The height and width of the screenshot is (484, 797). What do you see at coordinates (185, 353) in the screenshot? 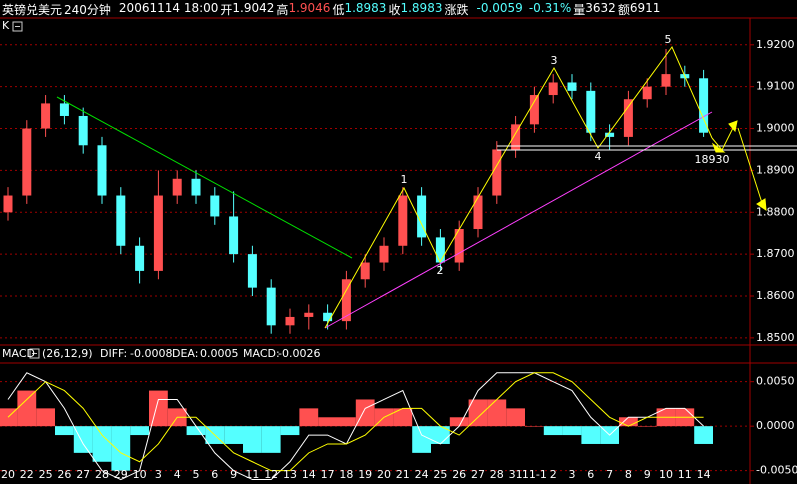
I see `legend-name: DEA:` at bounding box center [185, 353].